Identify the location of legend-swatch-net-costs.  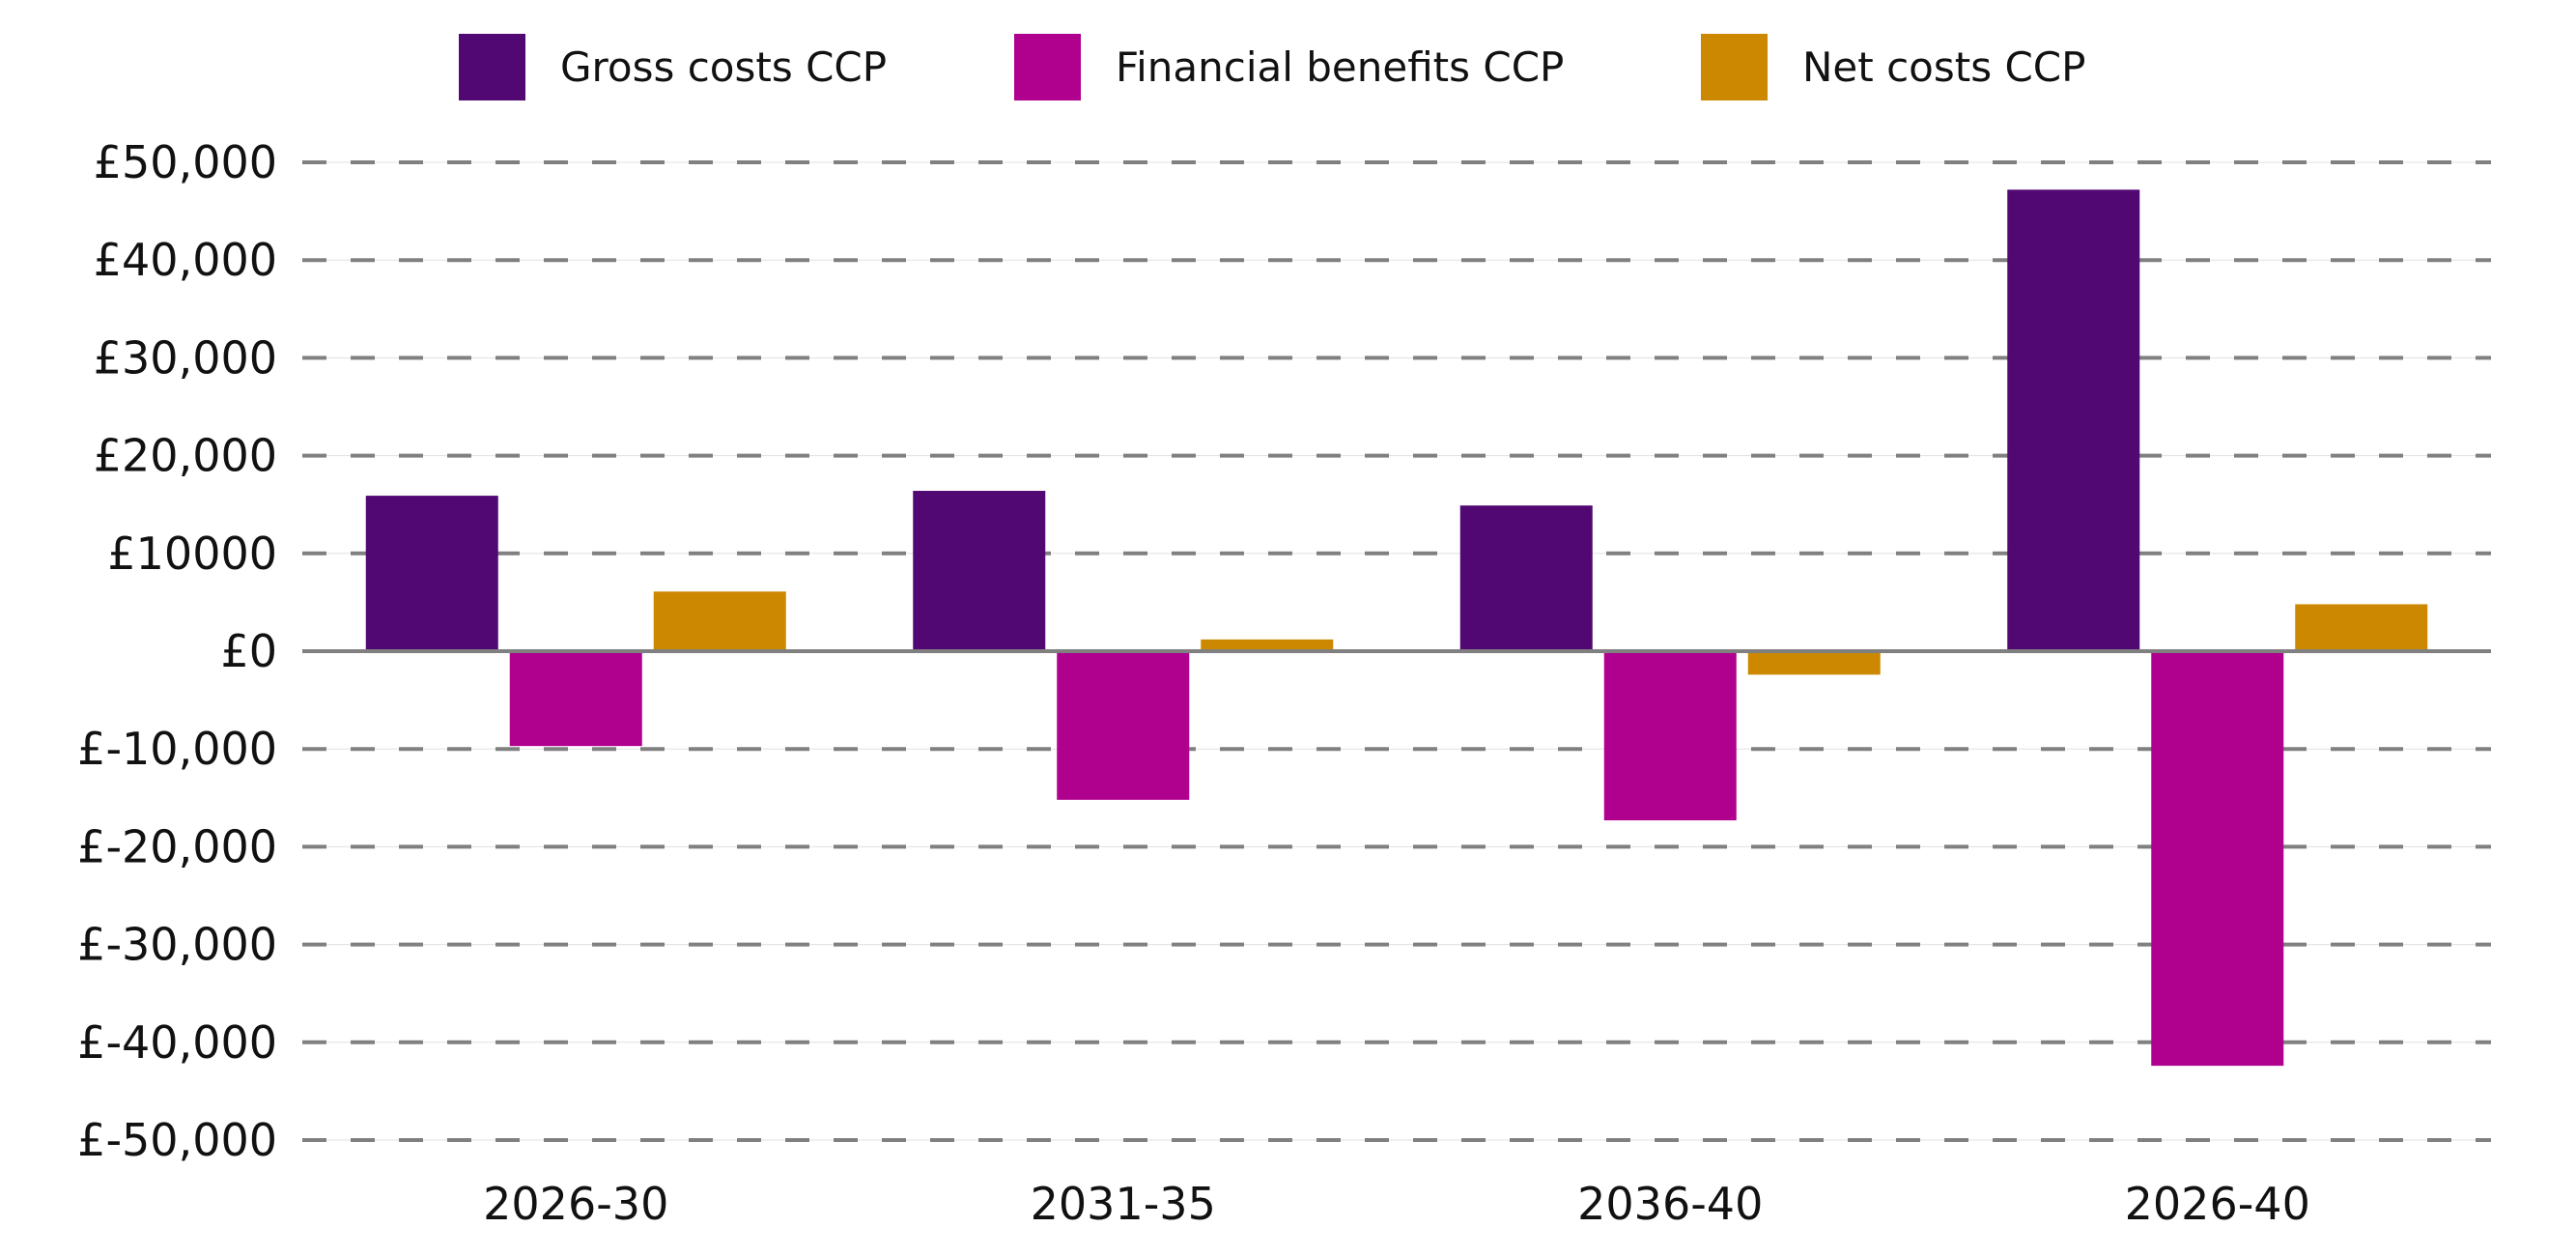
(1734, 66).